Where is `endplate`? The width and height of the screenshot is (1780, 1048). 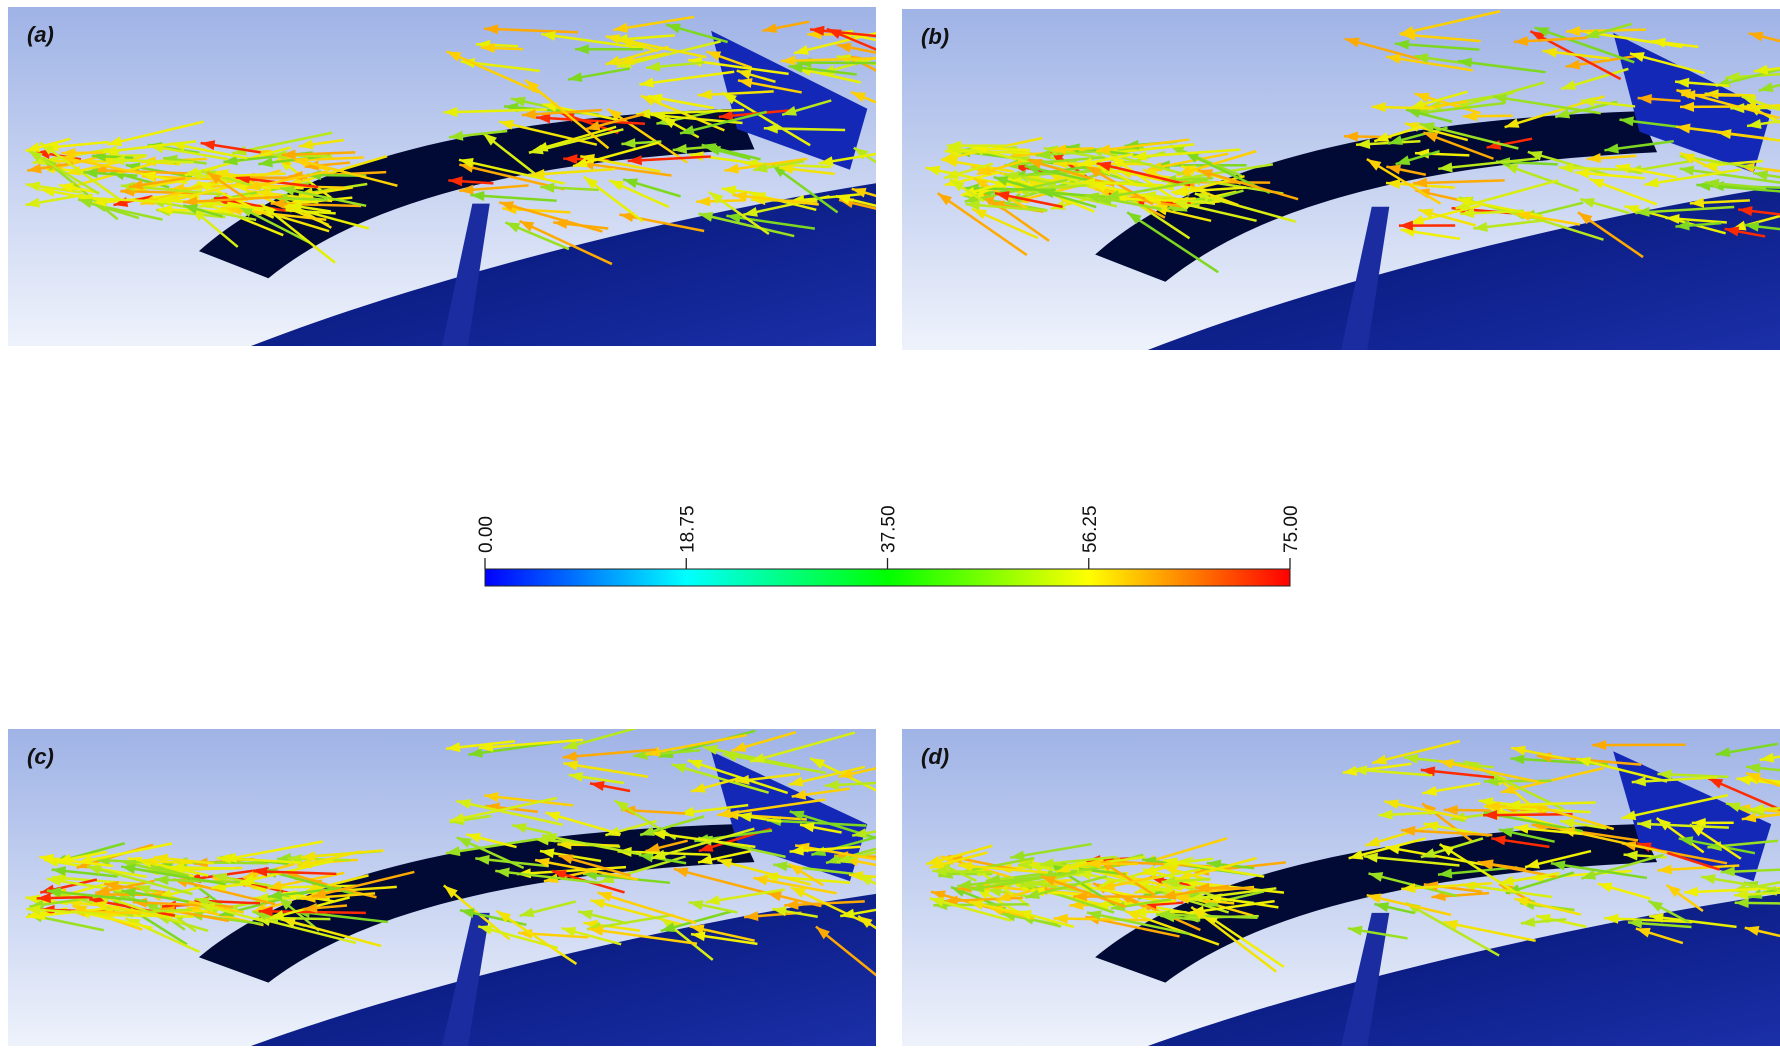 endplate is located at coordinates (789, 100).